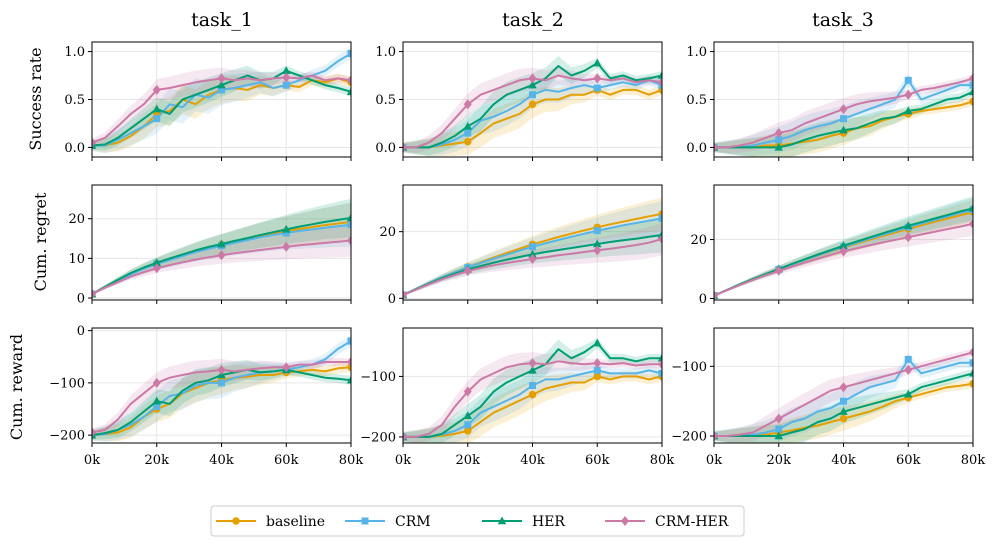 The image size is (997, 547). Describe the element at coordinates (548, 522) in the screenshot. I see `legend-label: HER` at that location.